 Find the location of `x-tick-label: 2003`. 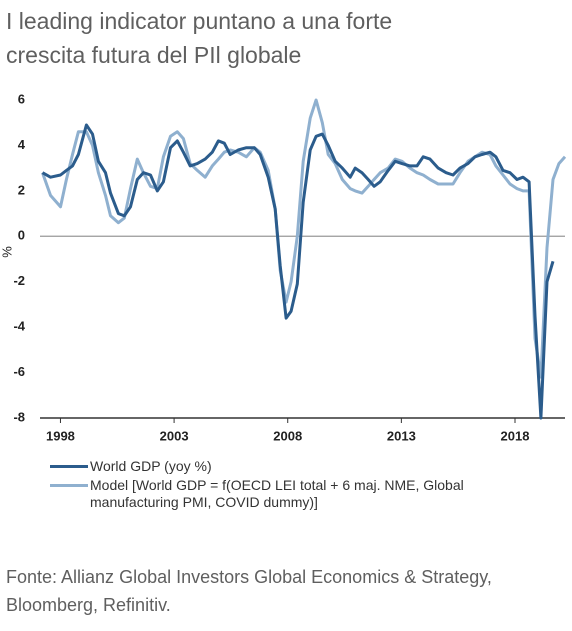

x-tick-label: 2003 is located at coordinates (174, 435).